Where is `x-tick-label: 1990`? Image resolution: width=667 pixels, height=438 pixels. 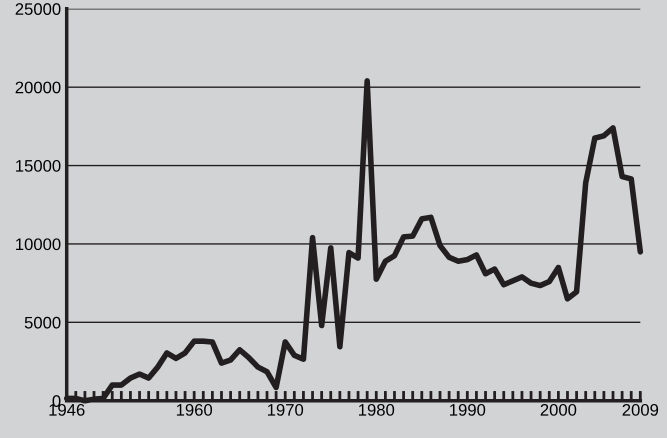
x-tick-label: 1990 is located at coordinates (468, 410).